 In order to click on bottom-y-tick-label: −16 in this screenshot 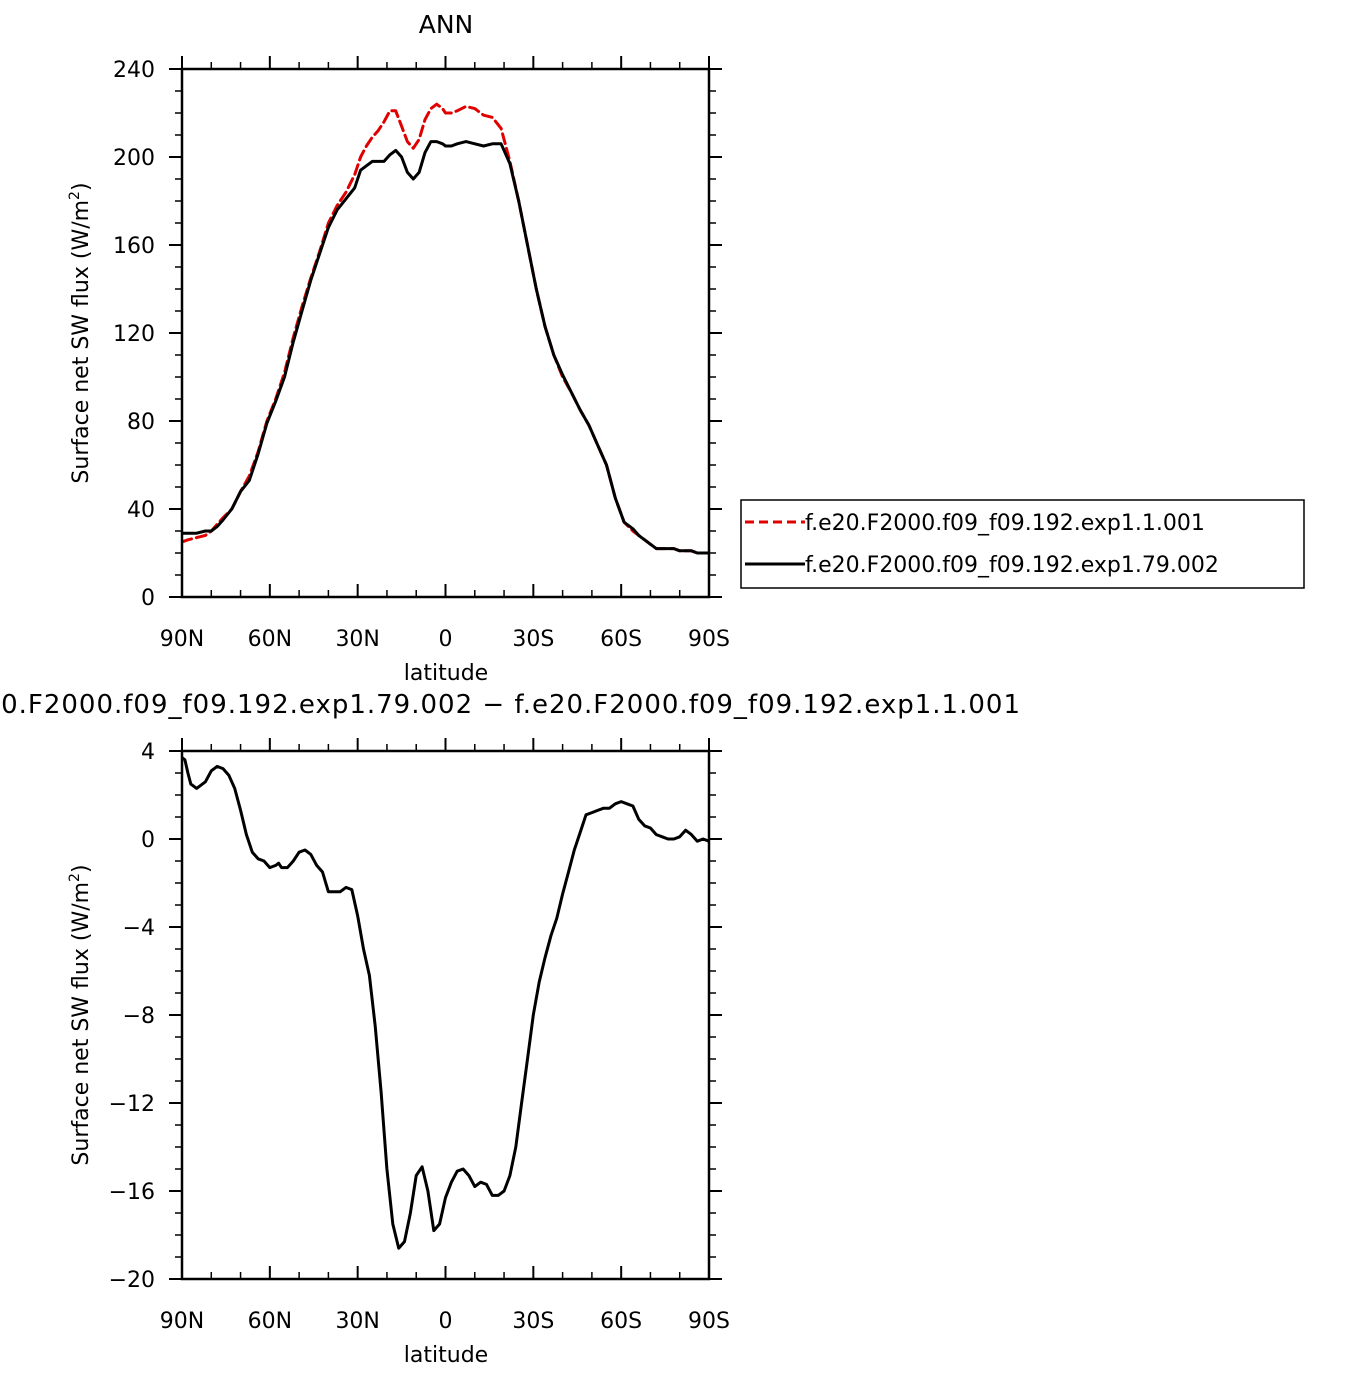, I will do `click(132, 1192)`.